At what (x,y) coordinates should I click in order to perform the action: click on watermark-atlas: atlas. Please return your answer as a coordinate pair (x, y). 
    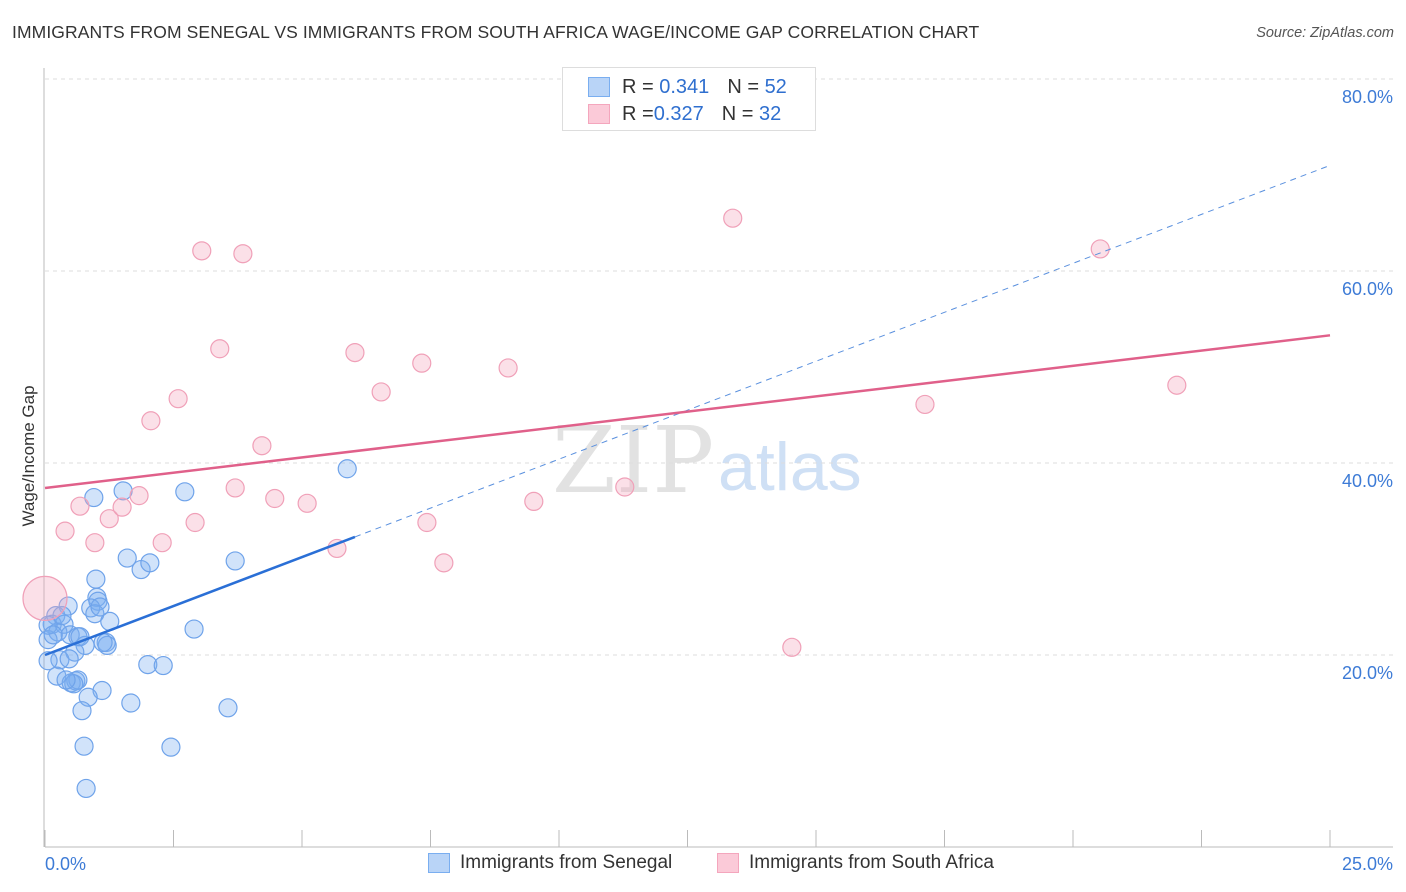
    Looking at the image, I should click on (790, 467).